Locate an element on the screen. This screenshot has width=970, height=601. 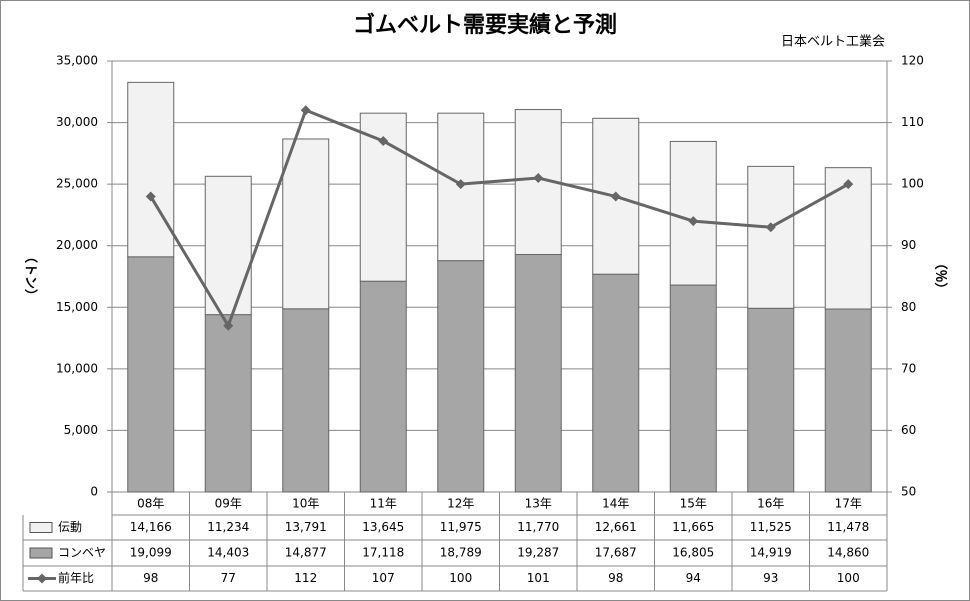
x-tick-label: 10年 is located at coordinates (305, 504).